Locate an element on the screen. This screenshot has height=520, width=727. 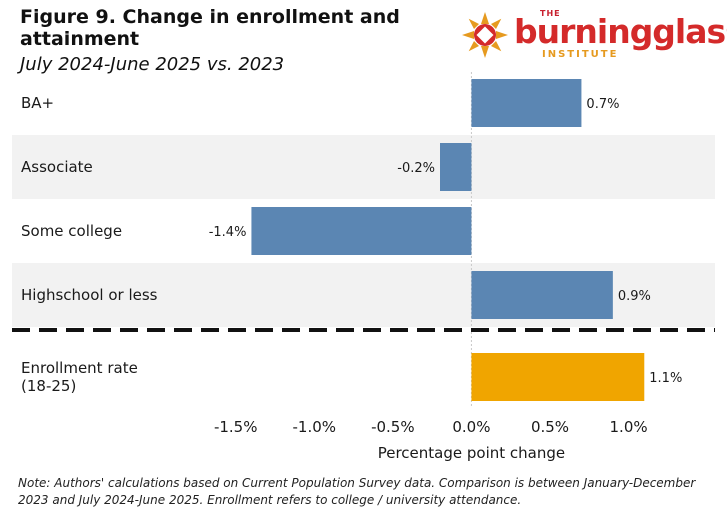
data-label-3: 0.9% is located at coordinates (634, 296).